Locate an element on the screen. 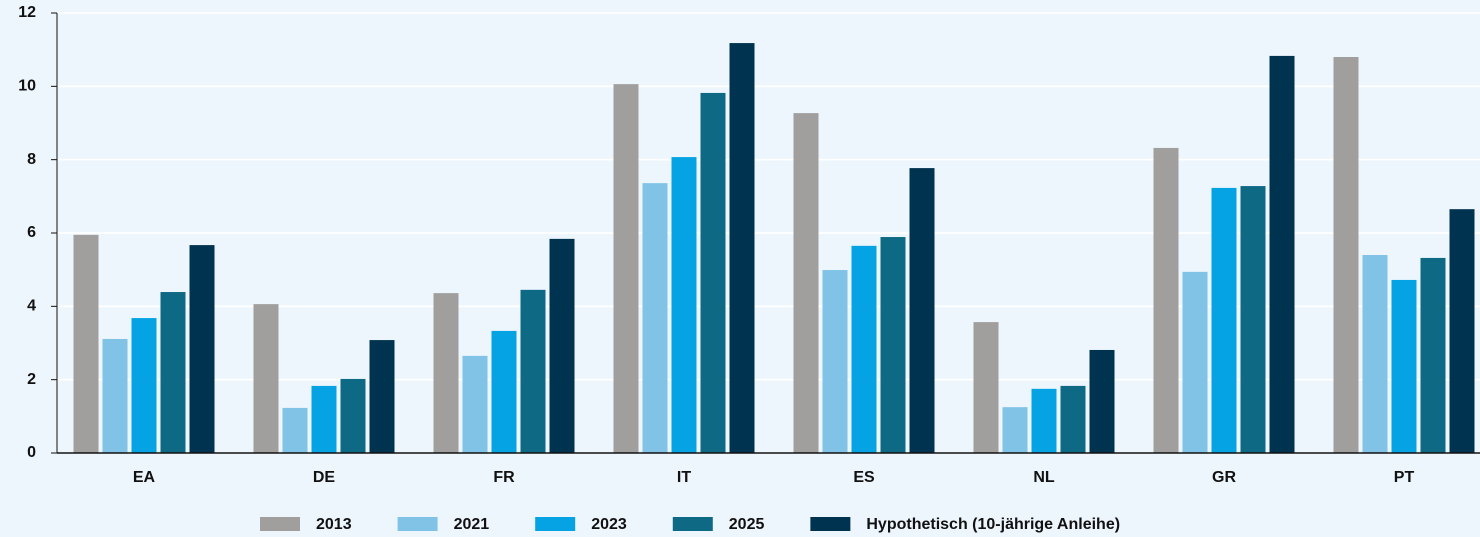  y-tick-label: 10 is located at coordinates (27, 86).